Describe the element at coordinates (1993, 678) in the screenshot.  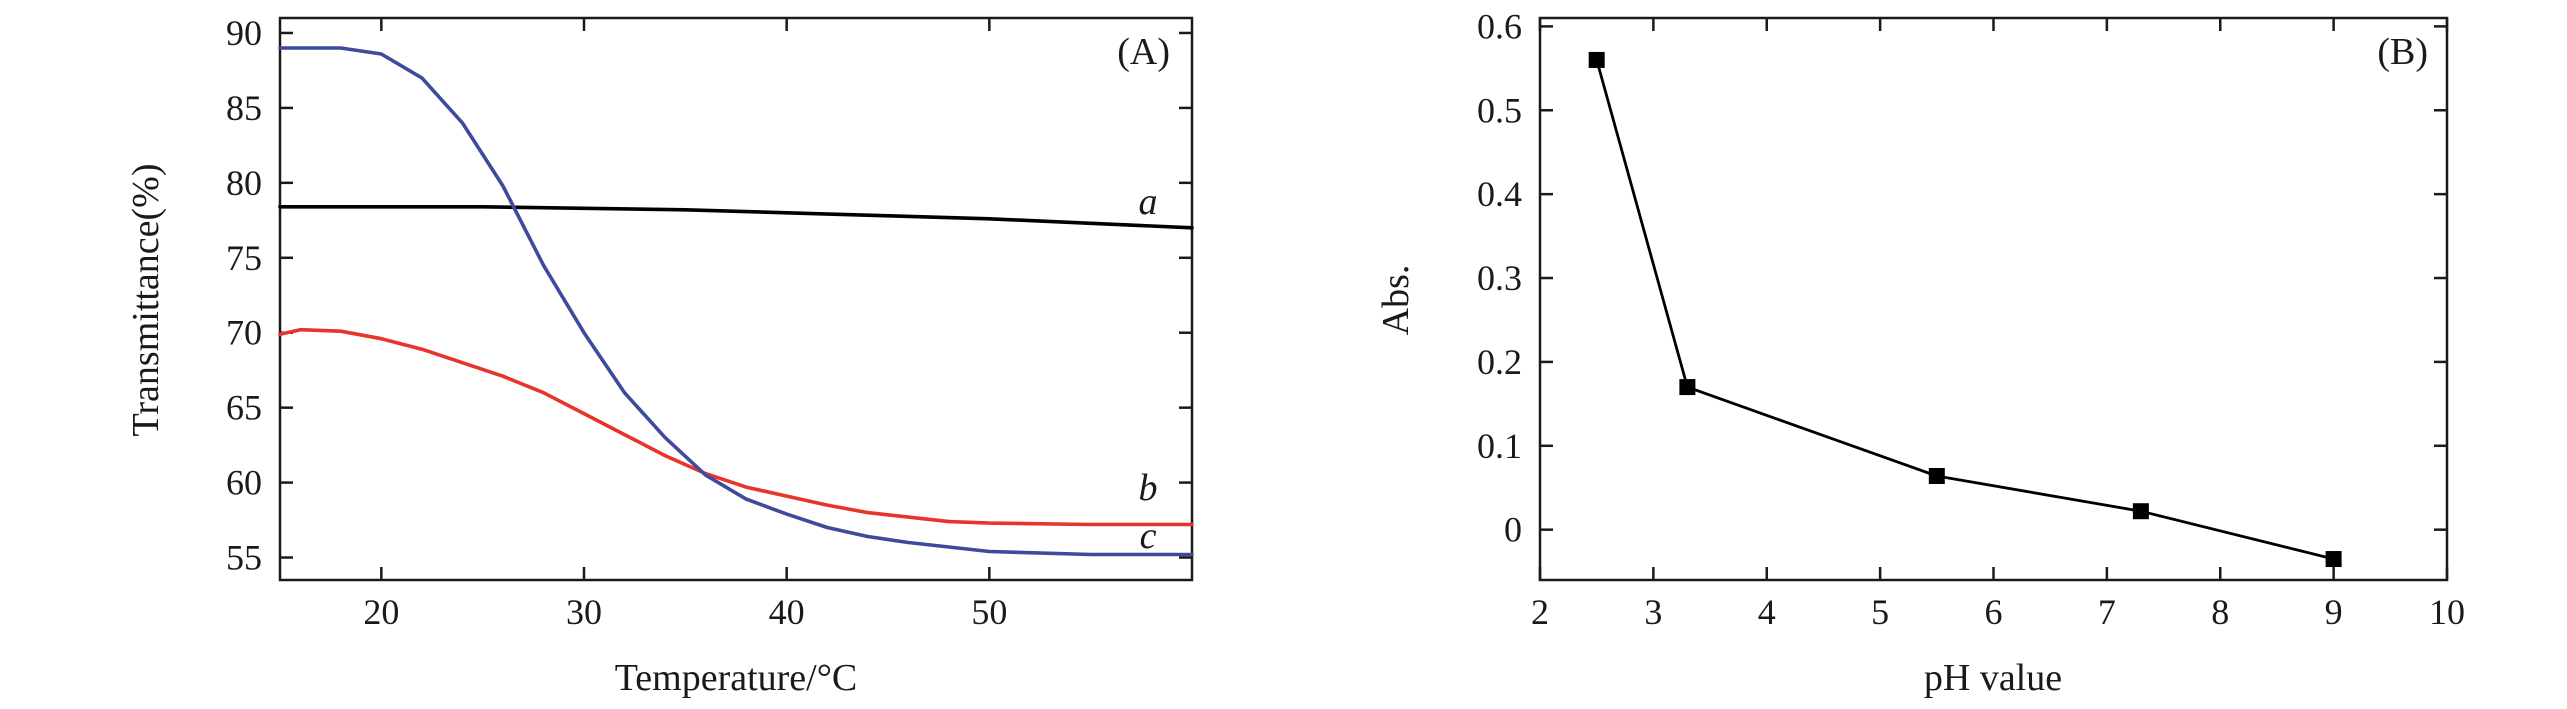
I see `panel-b-x-axis-title: pH value` at that location.